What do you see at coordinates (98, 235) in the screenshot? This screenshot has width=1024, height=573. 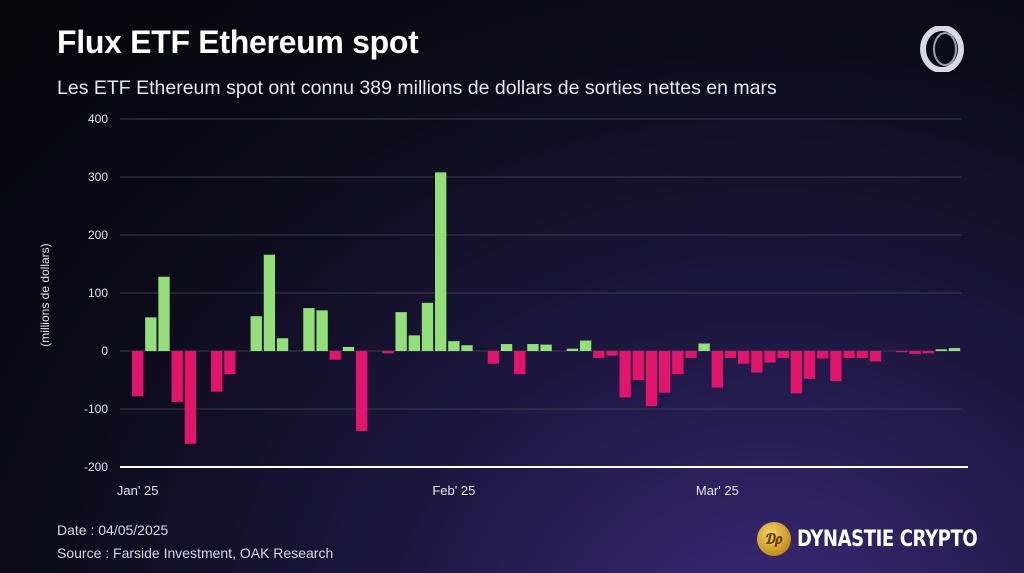 I see `y-tick-label: 200` at bounding box center [98, 235].